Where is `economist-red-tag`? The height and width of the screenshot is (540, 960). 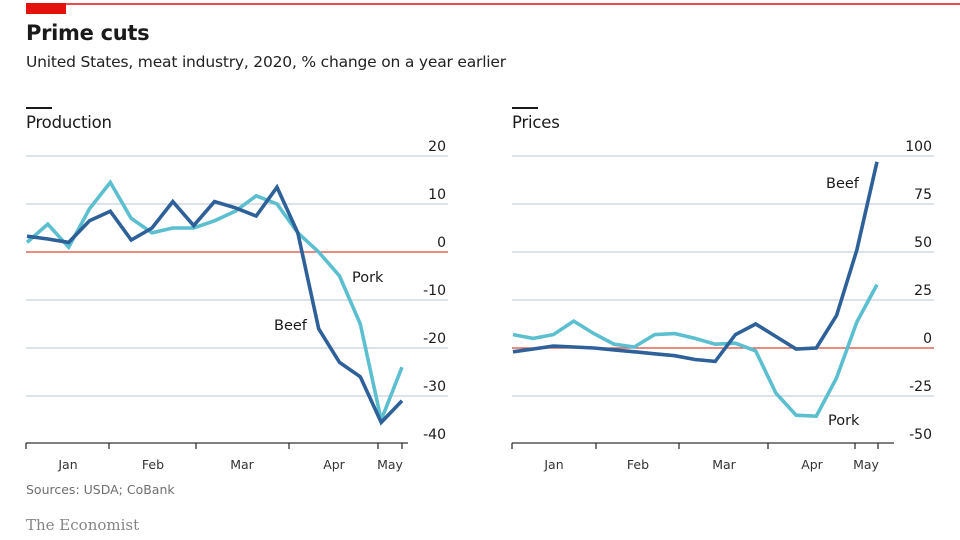 economist-red-tag is located at coordinates (46, 8).